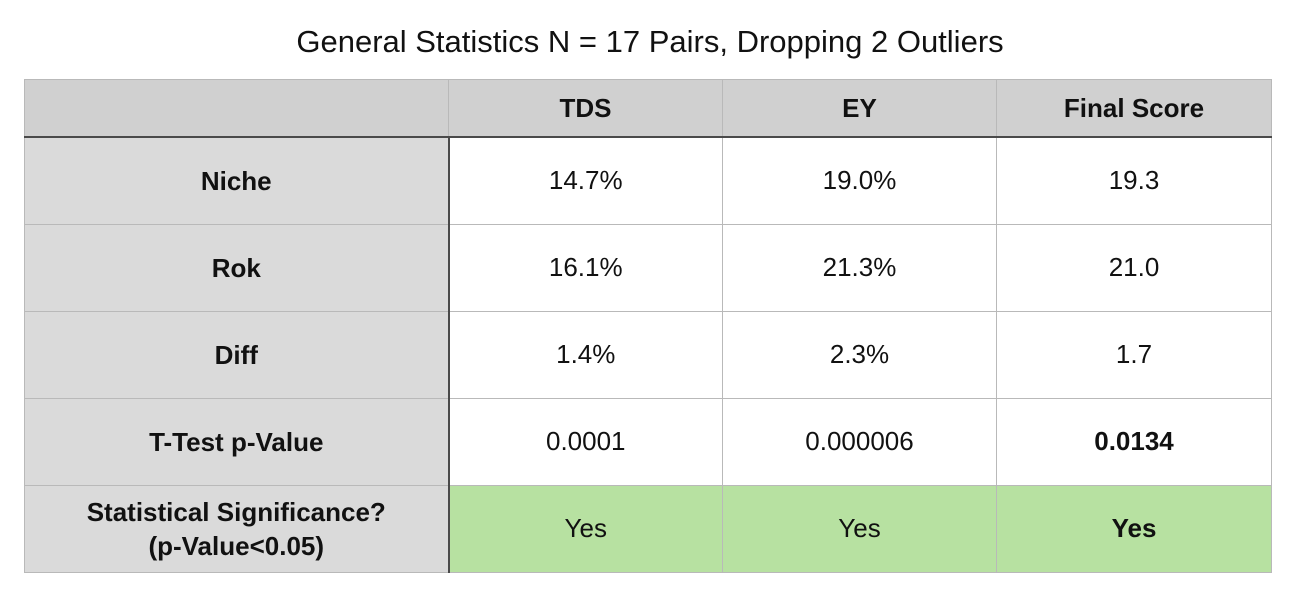  What do you see at coordinates (237, 354) in the screenshot?
I see `row-label-diff: Diff` at bounding box center [237, 354].